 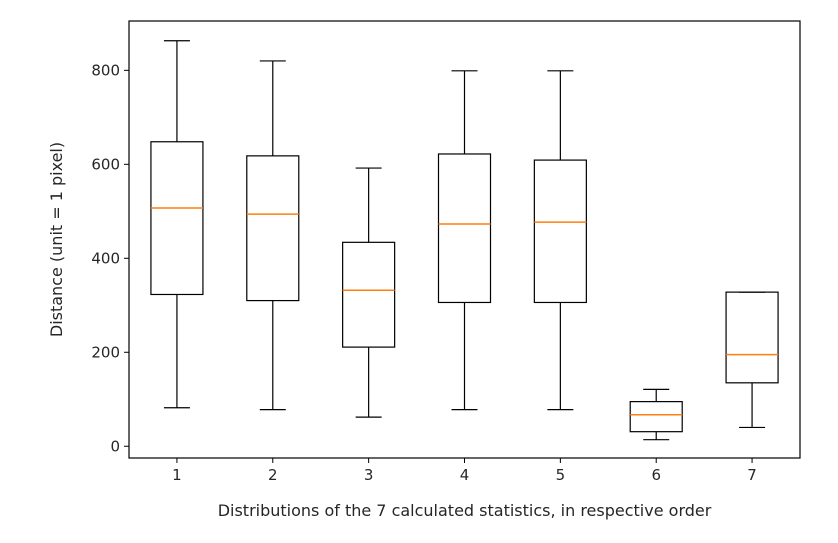 I want to click on x-tick-label-4: 4, so click(x=465, y=475).